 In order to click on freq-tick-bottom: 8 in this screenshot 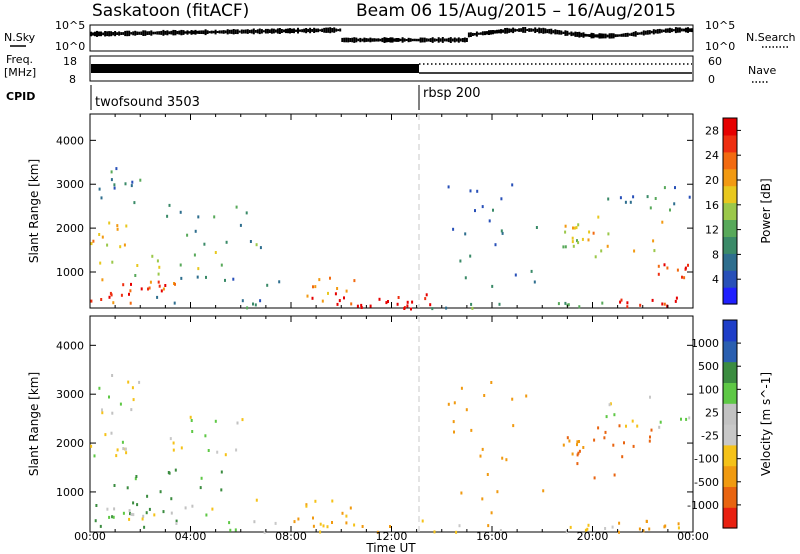, I will do `click(72, 79)`.